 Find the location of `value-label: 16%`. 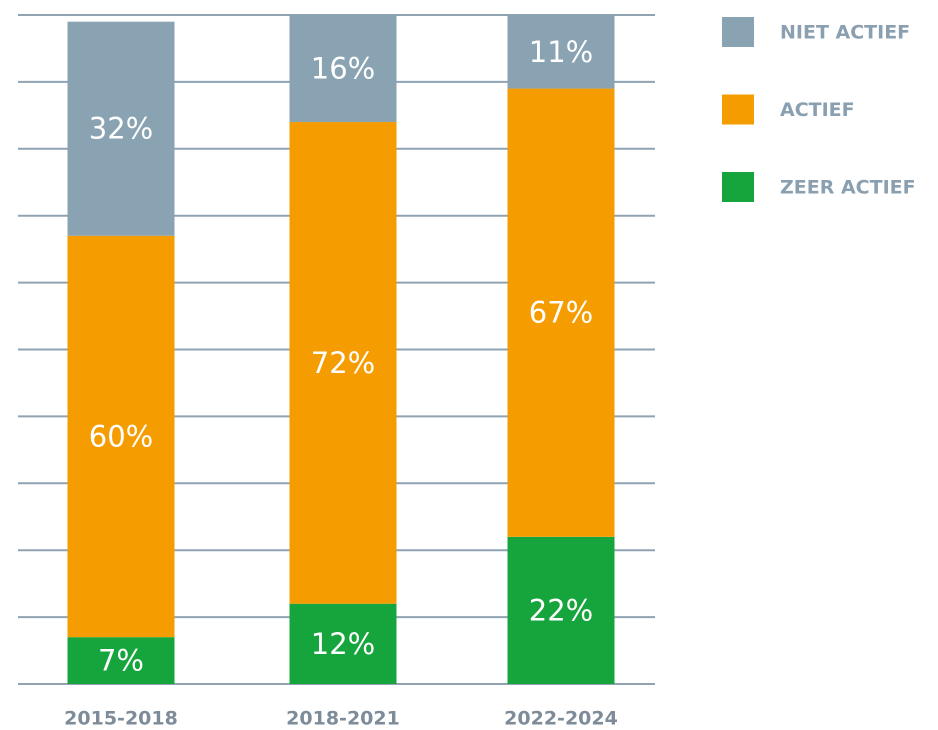

value-label: 16% is located at coordinates (343, 69).